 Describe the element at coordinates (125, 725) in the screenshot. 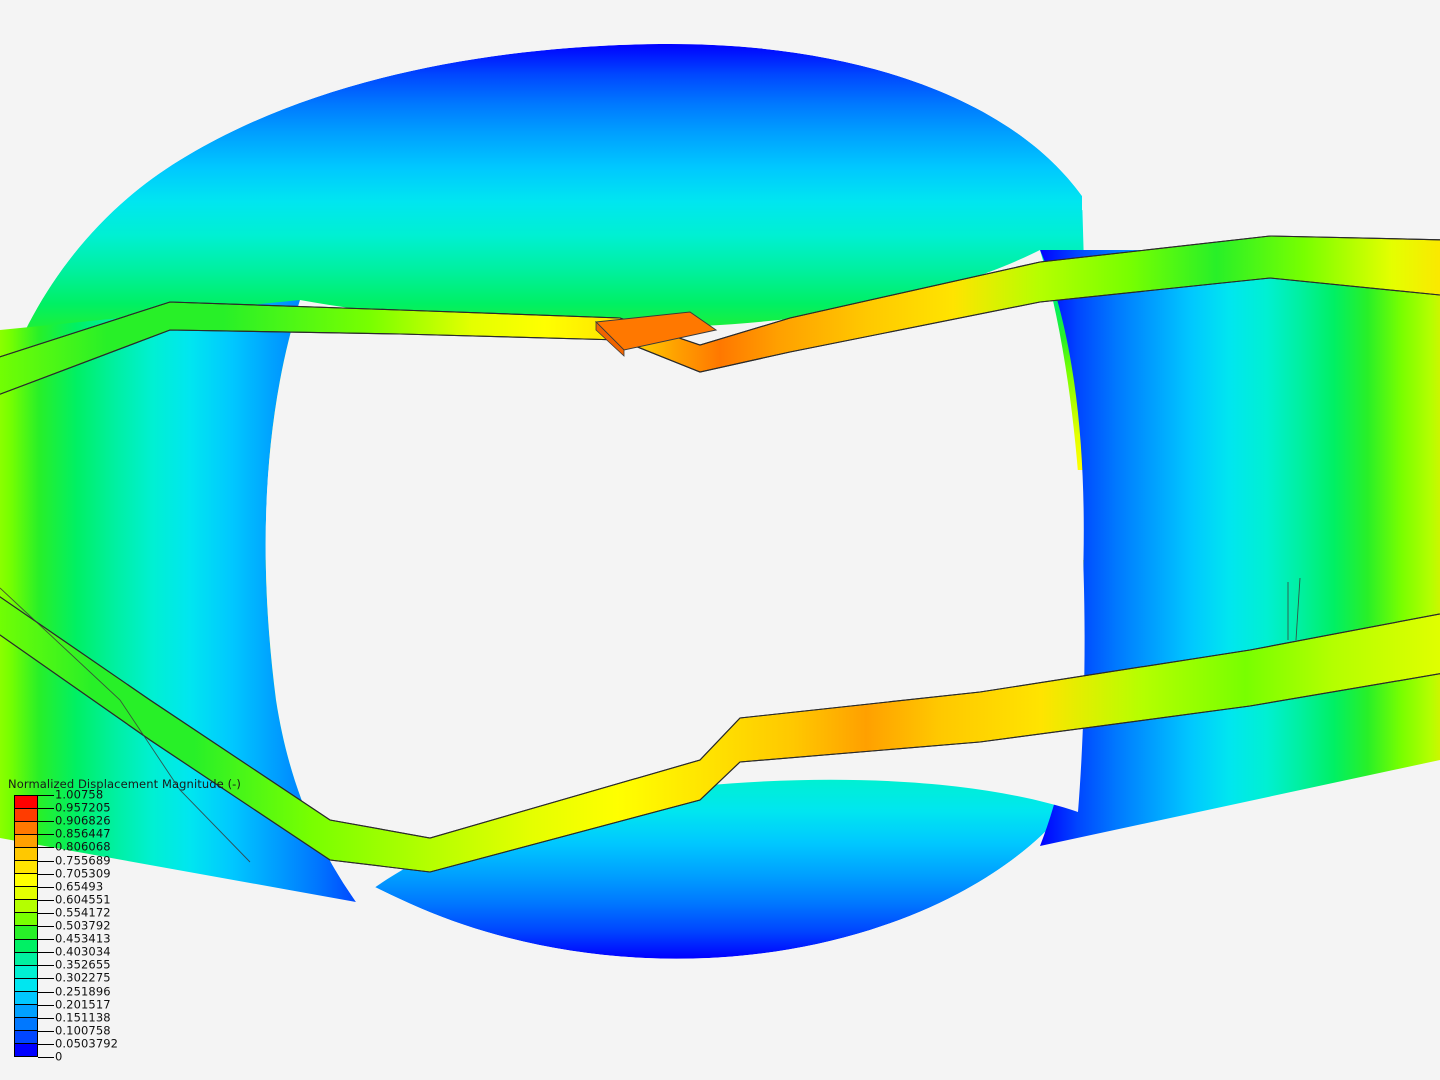

I see `seam-left-lower` at that location.